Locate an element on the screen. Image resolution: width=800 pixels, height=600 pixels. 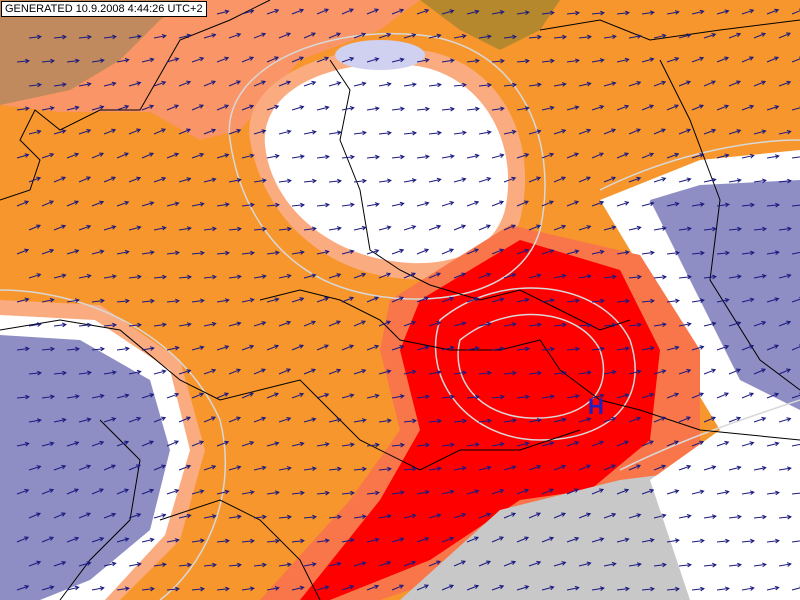
pressure-center-label: H is located at coordinates (596, 406).